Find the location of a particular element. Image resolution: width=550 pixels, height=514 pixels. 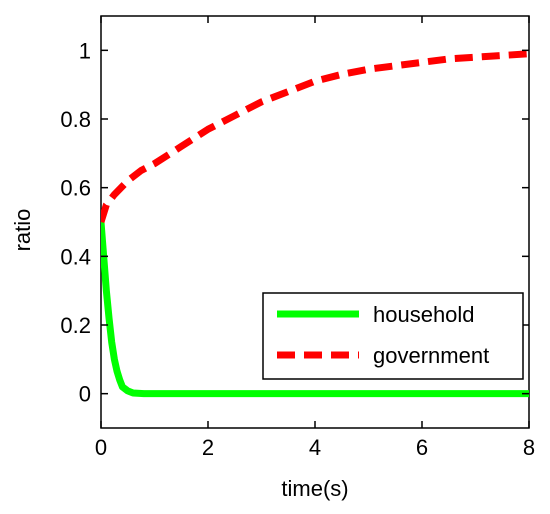

x-tick-label: 2 is located at coordinates (208, 447).